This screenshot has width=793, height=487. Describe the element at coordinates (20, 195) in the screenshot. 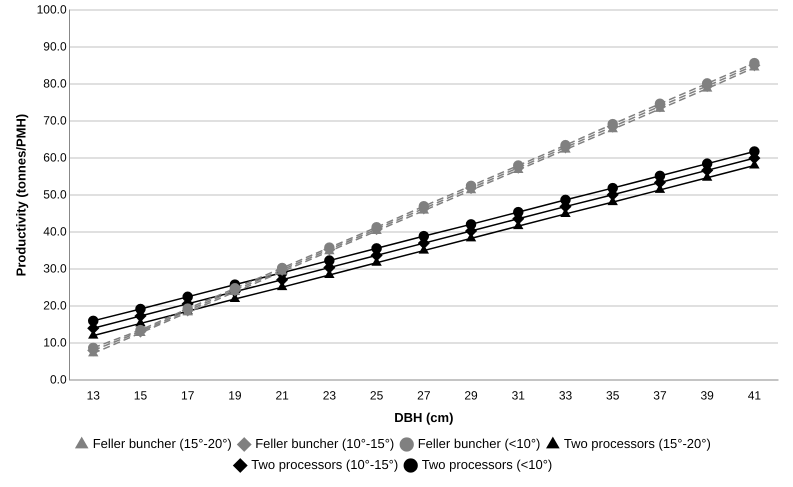

I see `y-axis-title: Productivity (tonnes/PMH)` at that location.